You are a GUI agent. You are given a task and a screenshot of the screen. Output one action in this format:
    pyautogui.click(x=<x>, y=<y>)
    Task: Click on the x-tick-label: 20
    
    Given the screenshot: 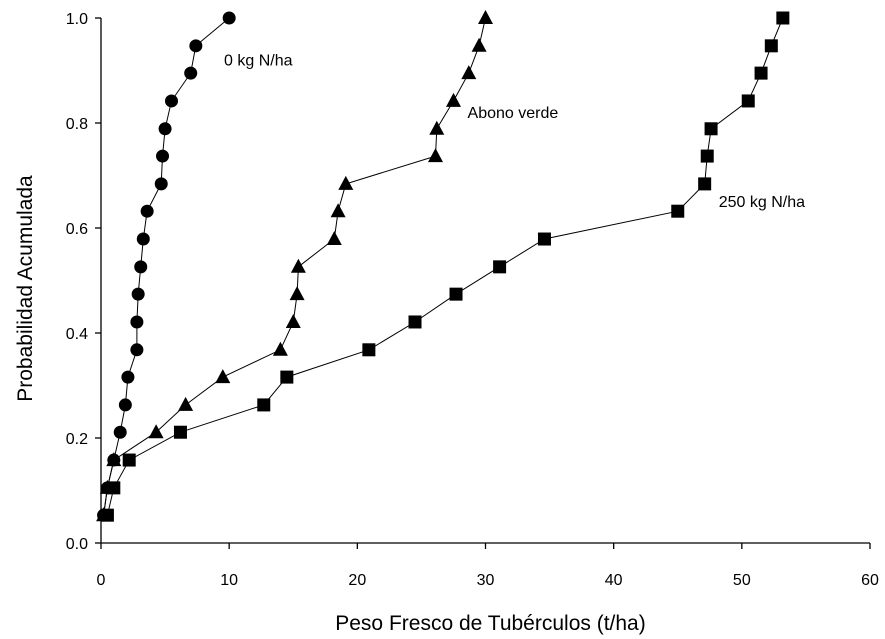 What is the action you would take?
    pyautogui.click(x=357, y=580)
    